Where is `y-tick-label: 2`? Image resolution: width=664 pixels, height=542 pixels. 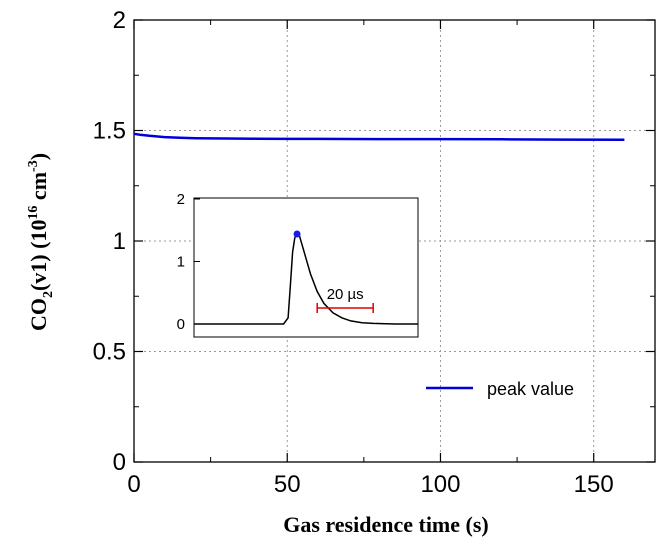
y-tick-label: 2 is located at coordinates (119, 20).